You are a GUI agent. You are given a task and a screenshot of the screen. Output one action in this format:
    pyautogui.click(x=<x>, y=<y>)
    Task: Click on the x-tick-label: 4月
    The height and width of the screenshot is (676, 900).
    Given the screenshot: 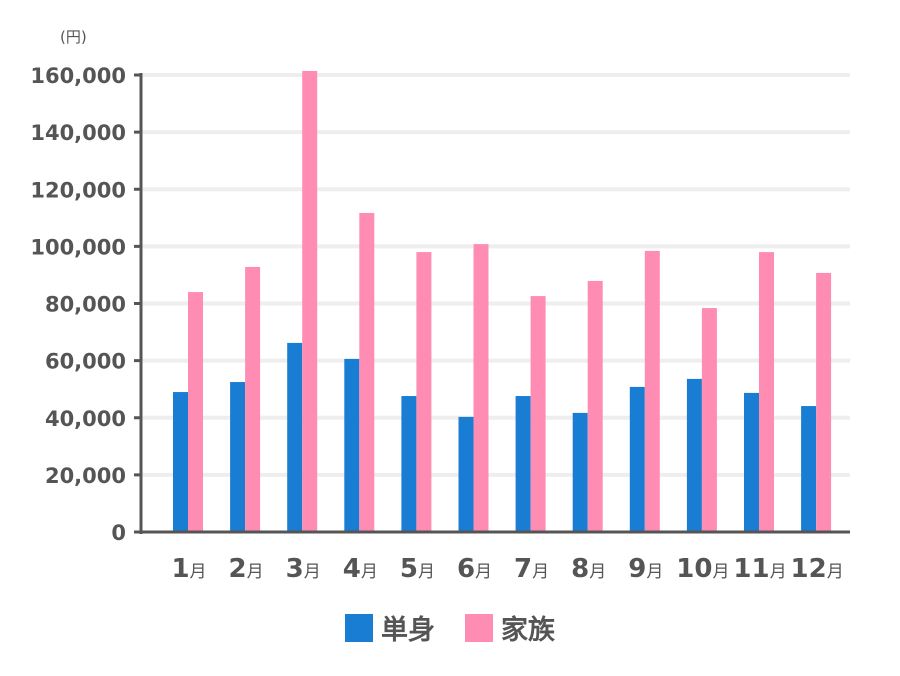 What is the action you would take?
    pyautogui.click(x=360, y=569)
    